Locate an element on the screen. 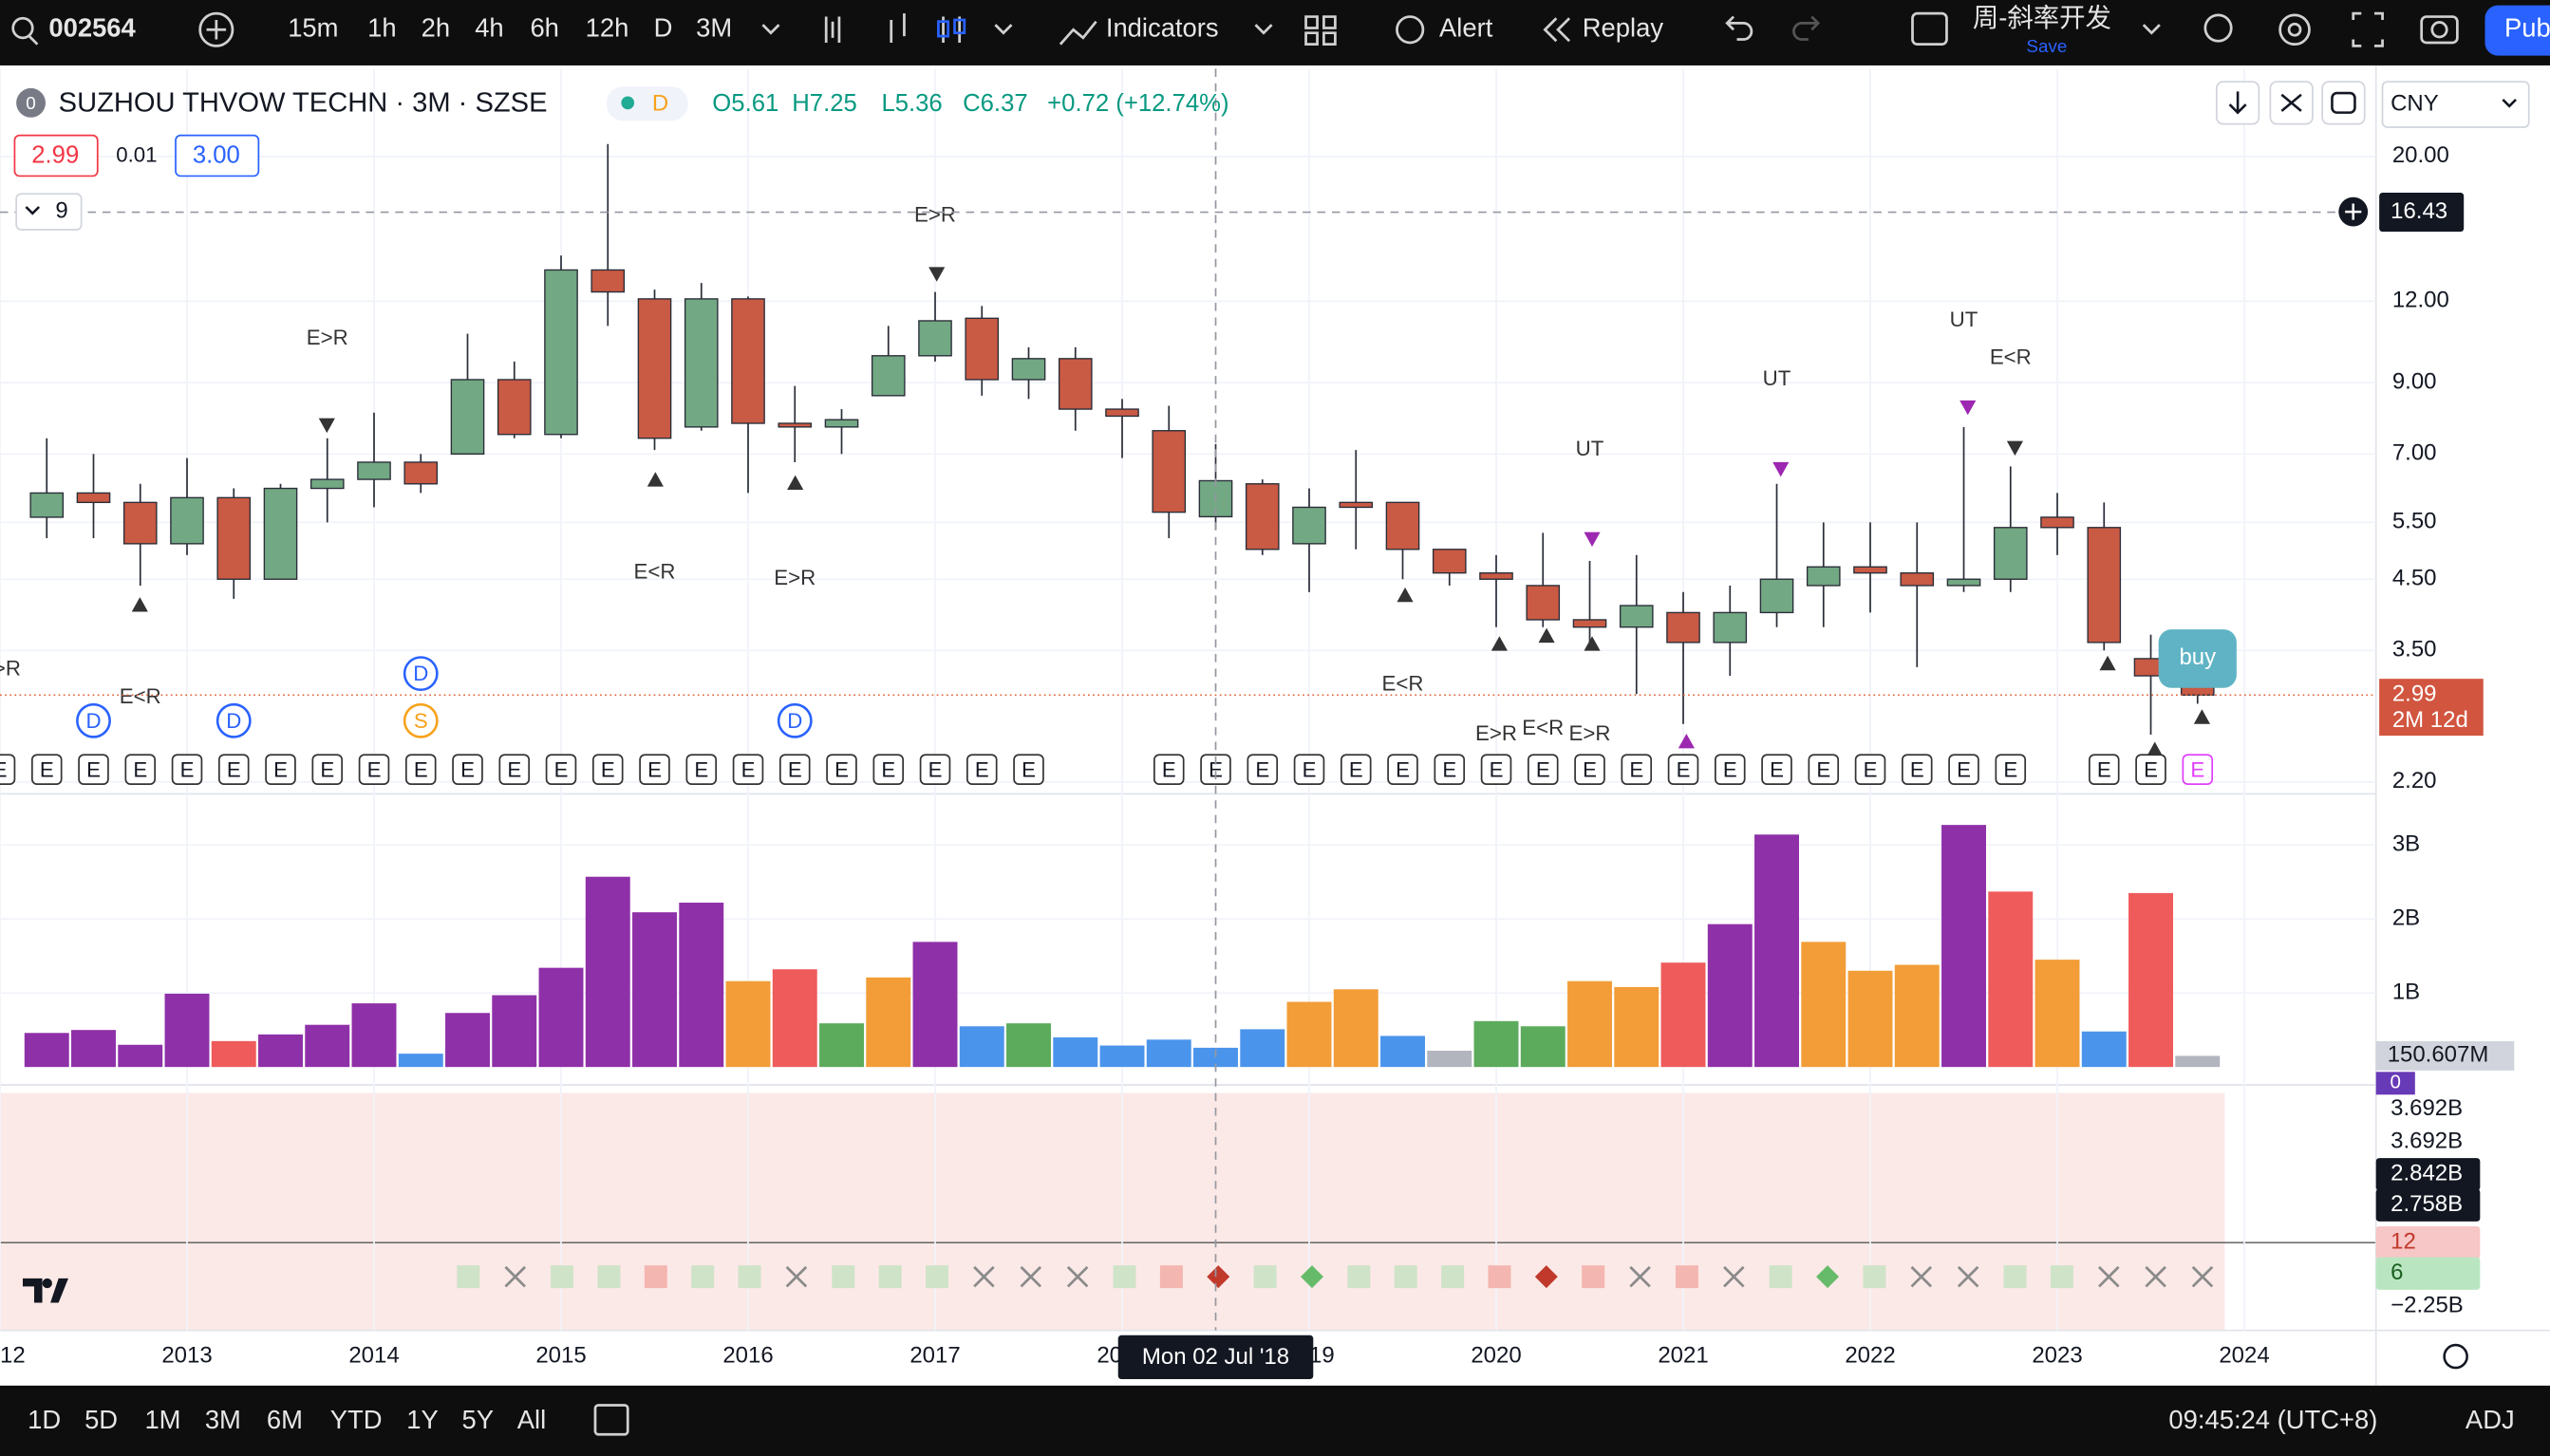 This screenshot has height=1456, width=2550. range-button: YTD is located at coordinates (356, 1419).